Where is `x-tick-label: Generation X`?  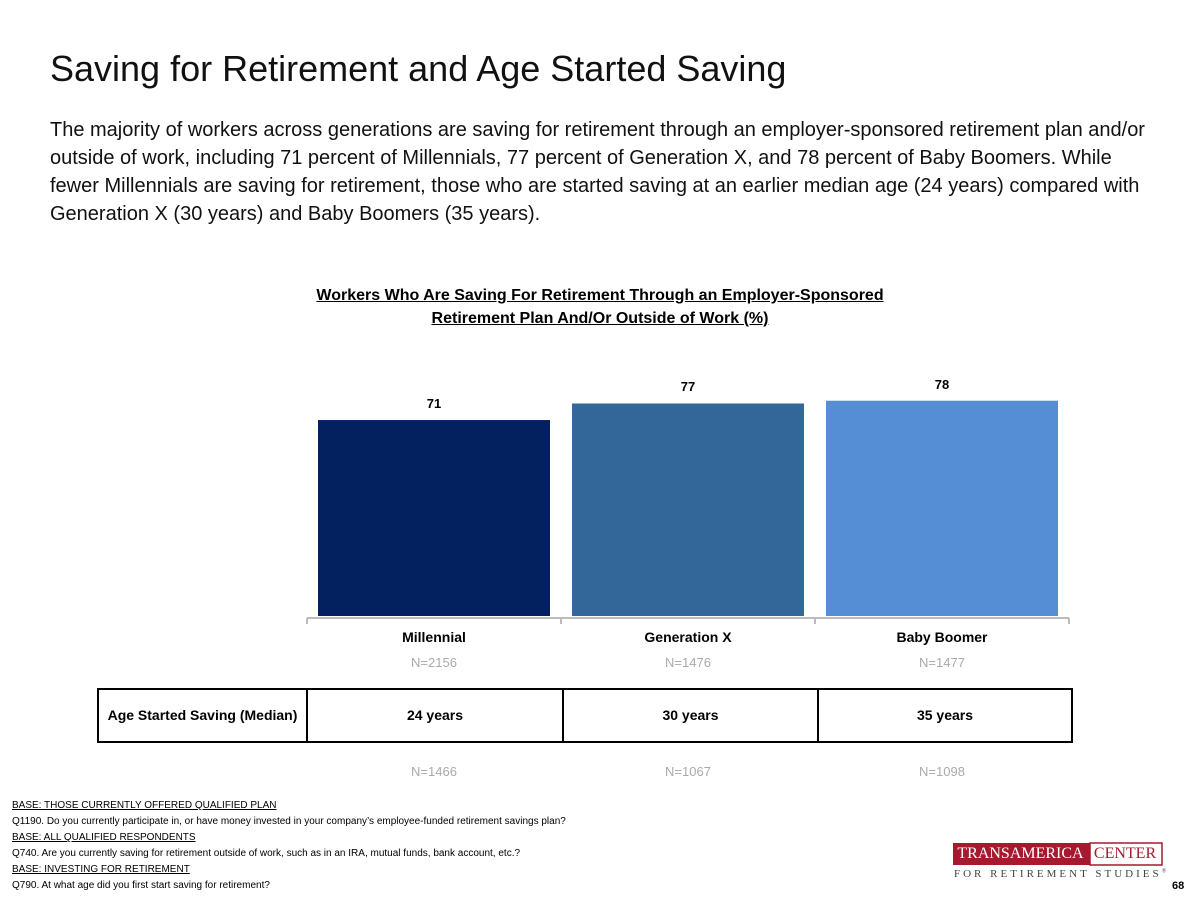 x-tick-label: Generation X is located at coordinates (688, 637).